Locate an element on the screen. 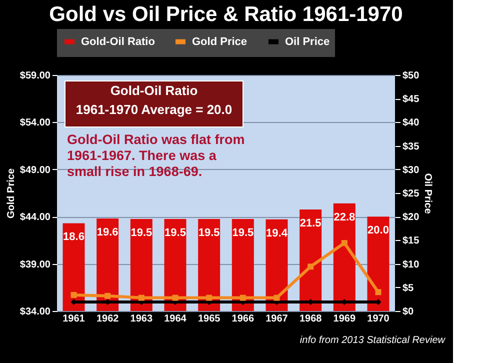 This screenshot has width=501, height=363. legend-label: Gold-Oil Ratio is located at coordinates (118, 42).